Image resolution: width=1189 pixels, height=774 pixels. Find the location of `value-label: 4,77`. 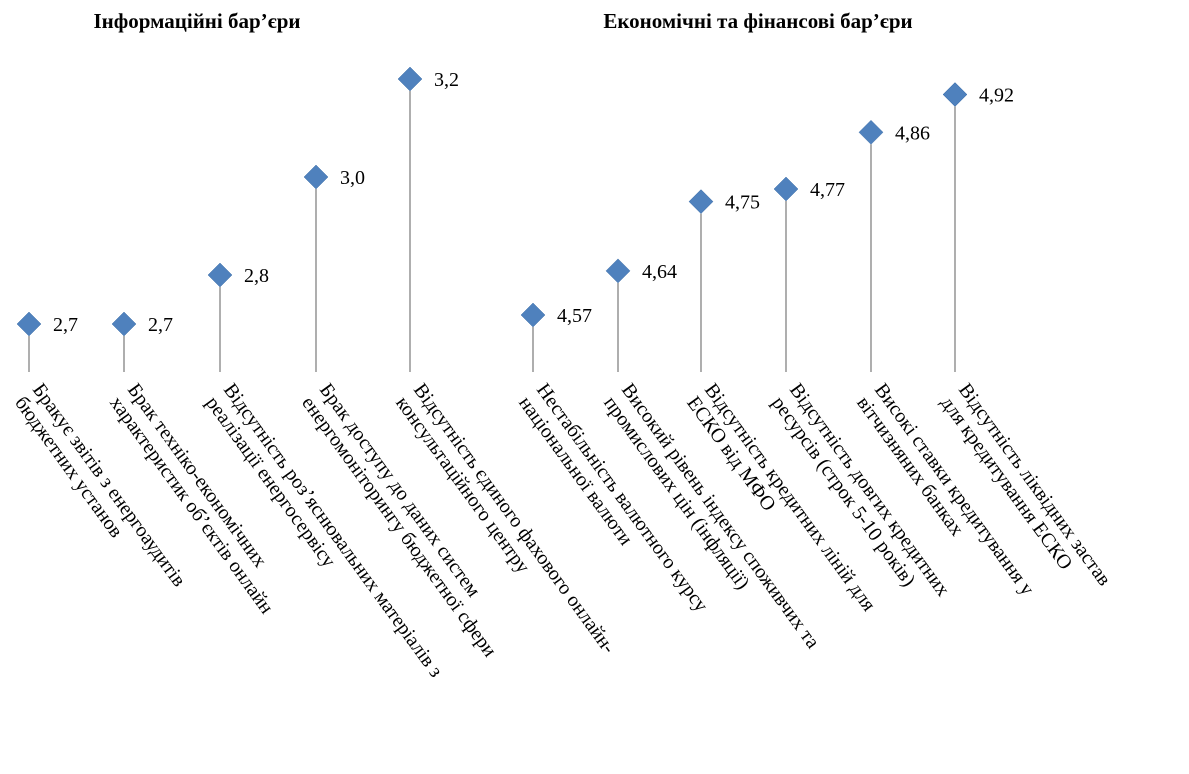

value-label: 4,77 is located at coordinates (827, 190).